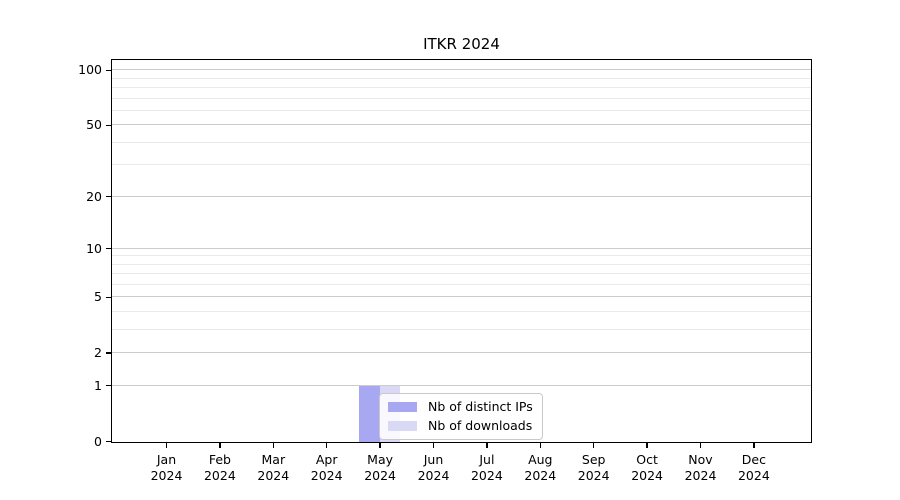 This screenshot has width=900, height=500. Describe the element at coordinates (273, 445) in the screenshot. I see `x-tick-mar` at that location.